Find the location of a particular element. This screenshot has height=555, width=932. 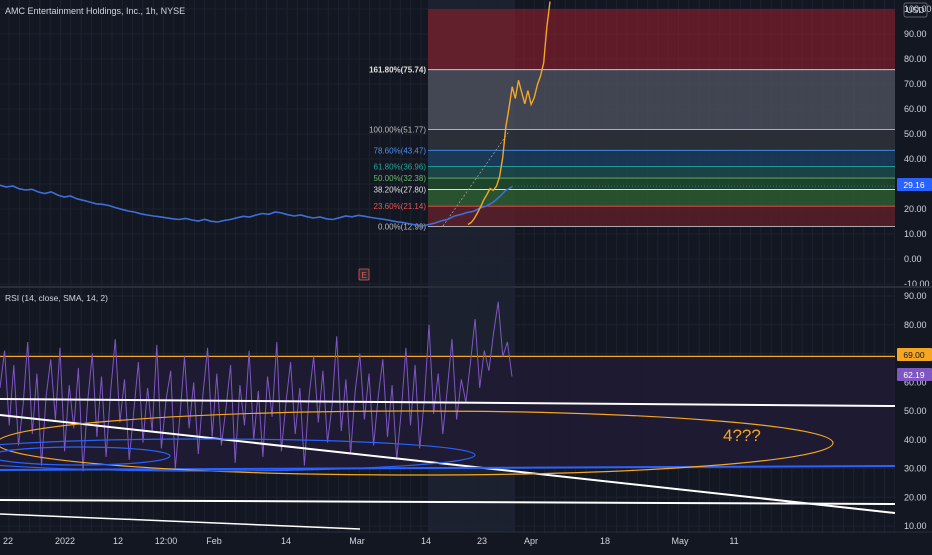

price-series-line is located at coordinates (256, 205).